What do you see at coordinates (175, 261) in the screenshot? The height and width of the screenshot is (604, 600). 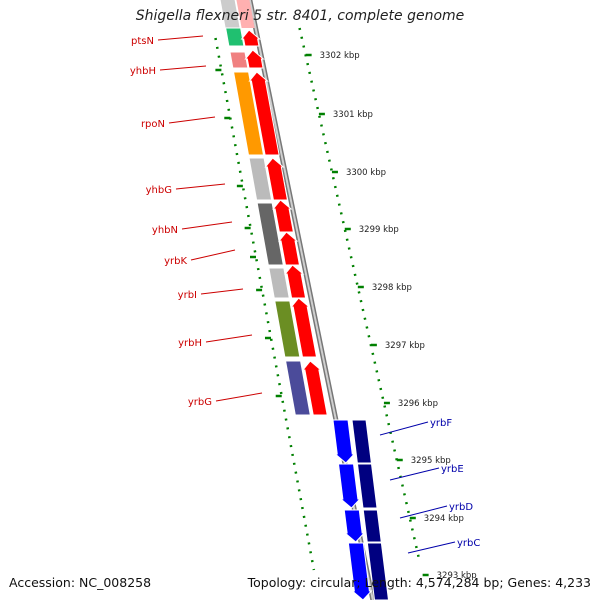 I see `gene-label-yrbK: yrbK` at bounding box center [175, 261].